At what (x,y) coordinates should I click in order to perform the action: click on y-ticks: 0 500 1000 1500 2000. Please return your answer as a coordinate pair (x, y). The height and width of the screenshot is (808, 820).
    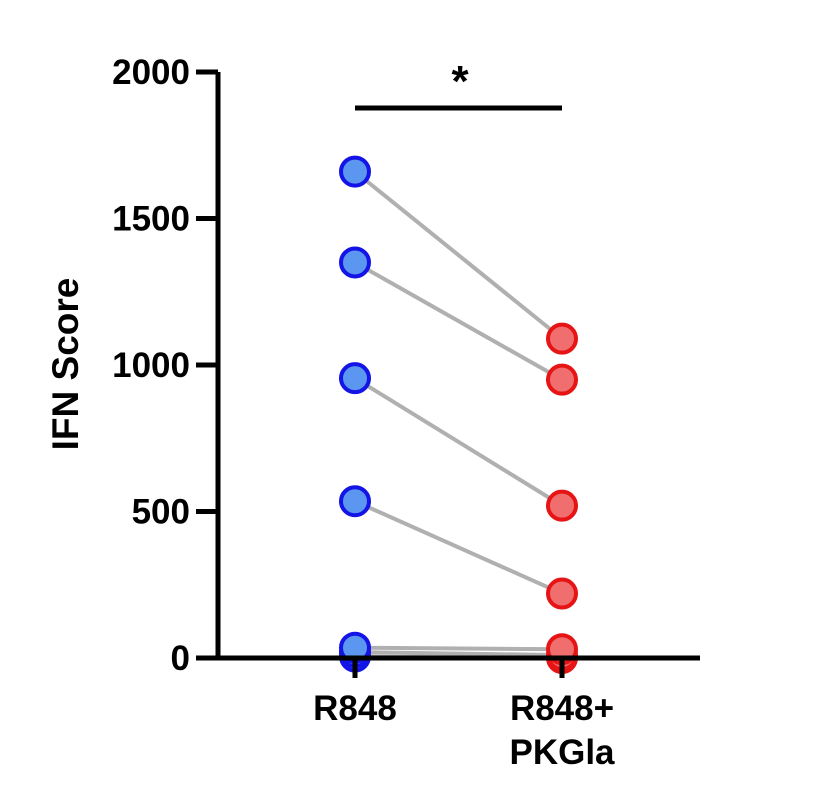
    Looking at the image, I should click on (165, 365).